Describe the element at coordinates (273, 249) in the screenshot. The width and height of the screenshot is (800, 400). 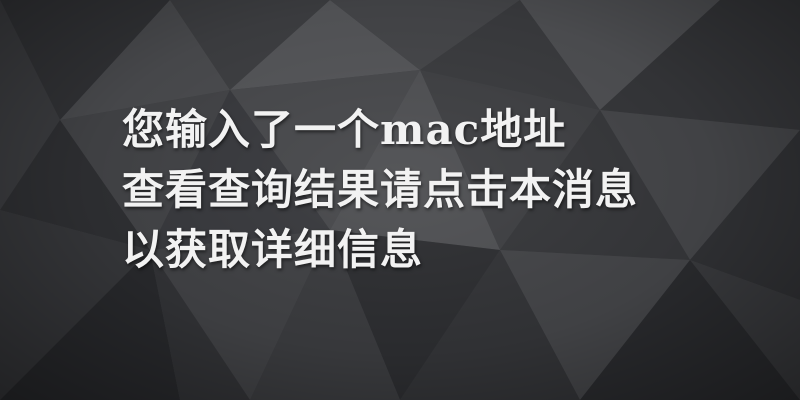
I see `message-line-3: 以获取详细信息` at that location.